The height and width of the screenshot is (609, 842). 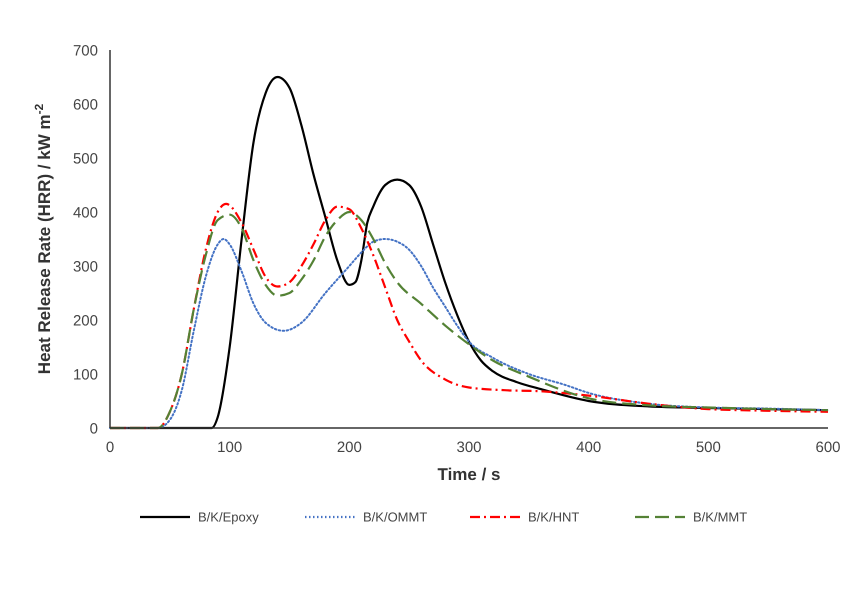 I want to click on x-tick-label: 300, so click(x=469, y=447).